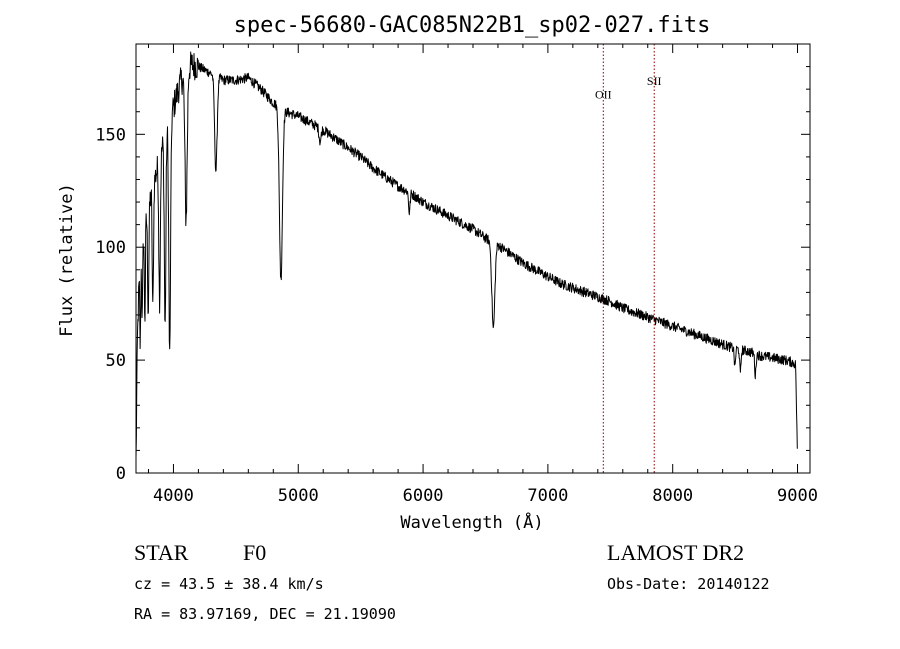 The image size is (900, 649). What do you see at coordinates (254, 552) in the screenshot?
I see `object-subclass: F0` at bounding box center [254, 552].